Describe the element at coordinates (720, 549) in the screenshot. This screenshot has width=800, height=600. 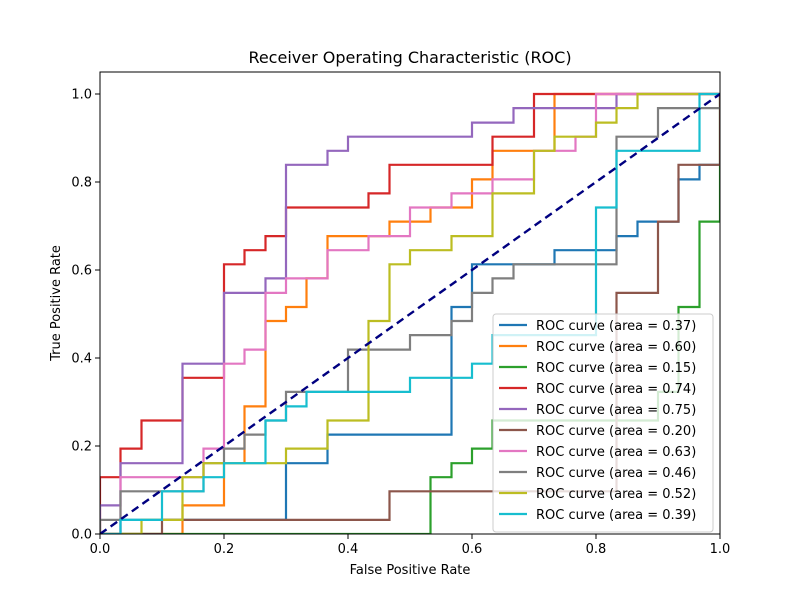
I see `x-tick-label: 1.0` at that location.